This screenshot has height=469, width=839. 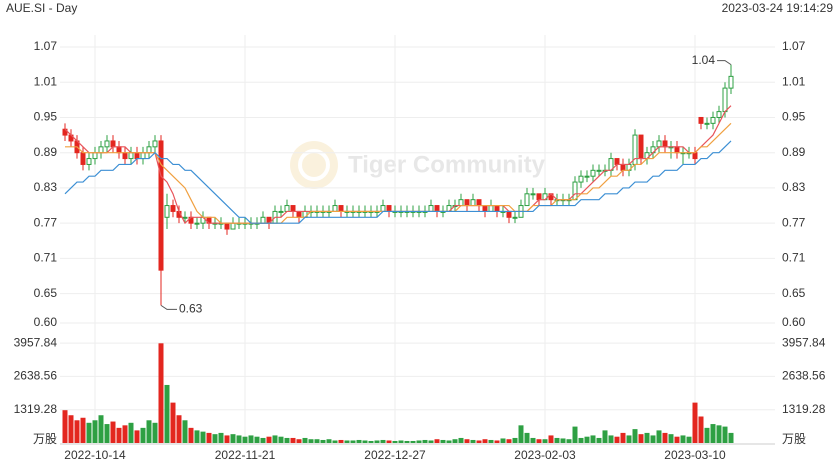 What do you see at coordinates (314, 165) in the screenshot?
I see `watermark-logo-ring` at bounding box center [314, 165].